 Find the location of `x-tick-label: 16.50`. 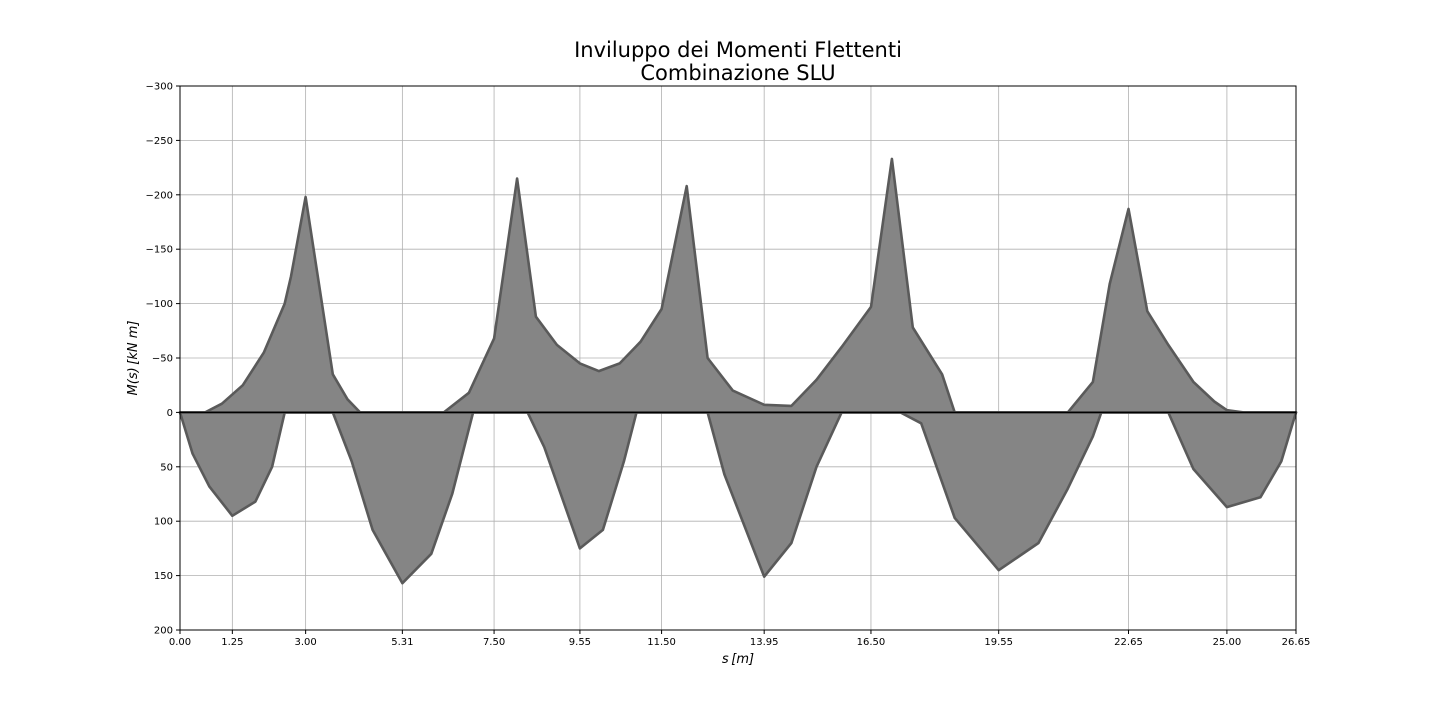

x-tick-label: 16.50 is located at coordinates (871, 642).